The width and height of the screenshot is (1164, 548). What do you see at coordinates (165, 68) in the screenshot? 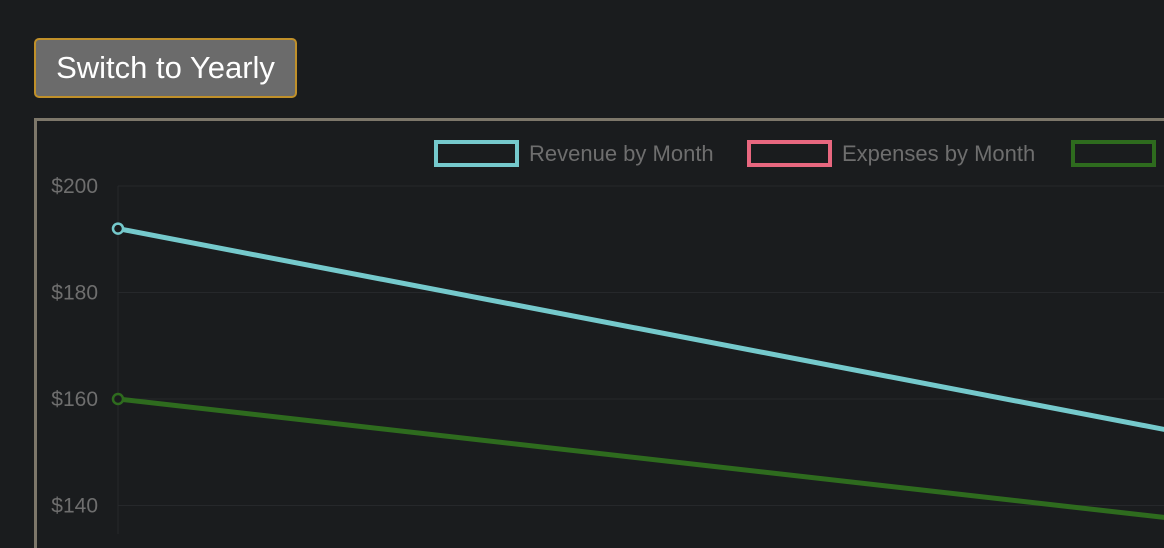
I see `switch-to-yearly-button: Switch to Yearly` at bounding box center [165, 68].